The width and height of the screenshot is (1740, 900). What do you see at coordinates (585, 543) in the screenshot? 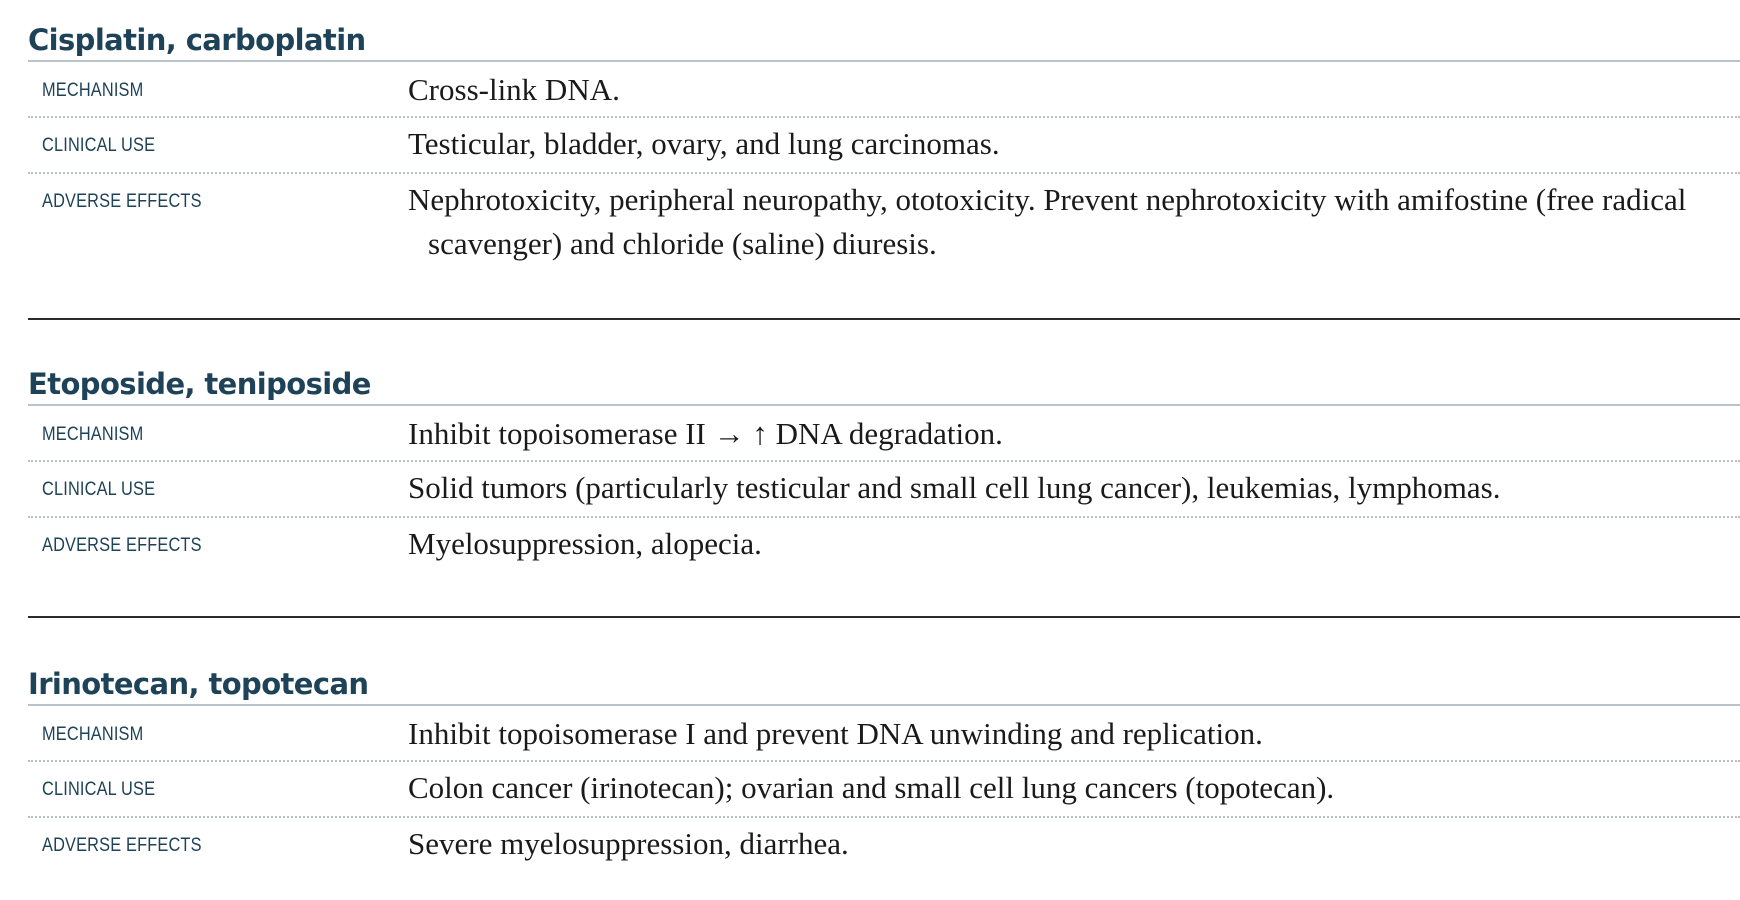
I see `row-text: Myelosuppression, alopecia.` at bounding box center [585, 543].